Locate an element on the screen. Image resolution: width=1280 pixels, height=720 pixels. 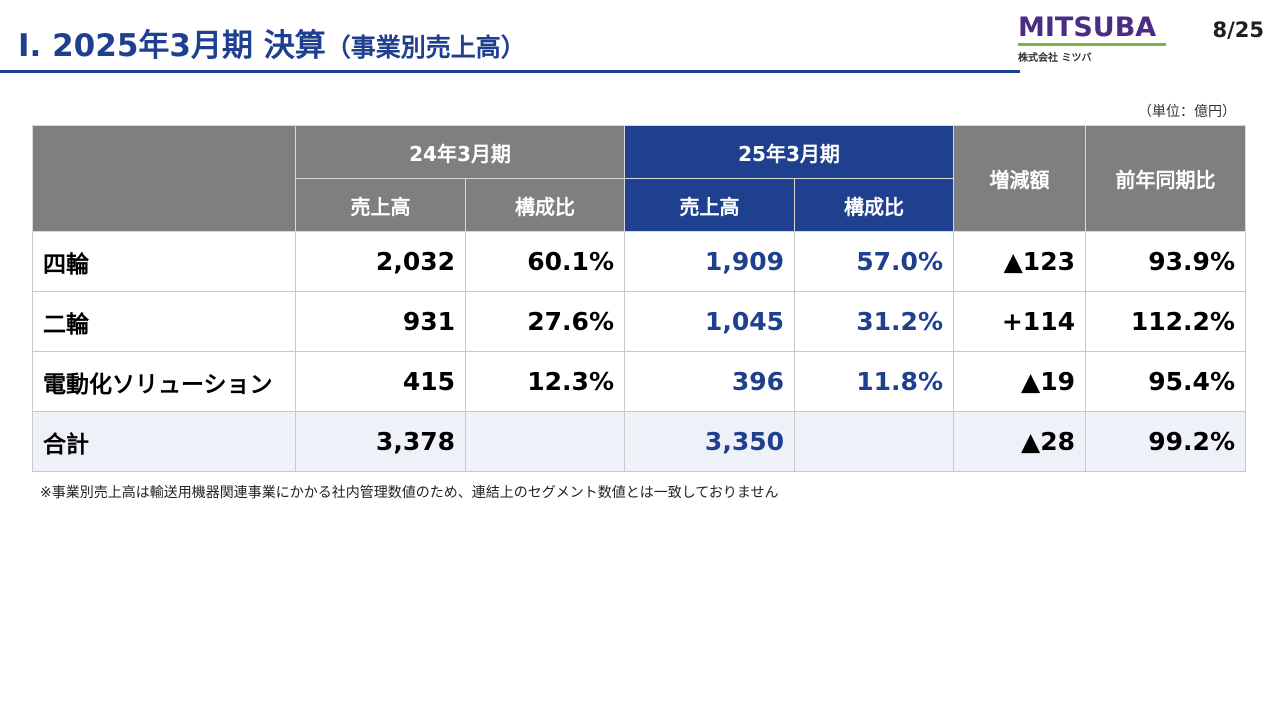
prev-sales-cell: 2,032 is located at coordinates (380, 261).